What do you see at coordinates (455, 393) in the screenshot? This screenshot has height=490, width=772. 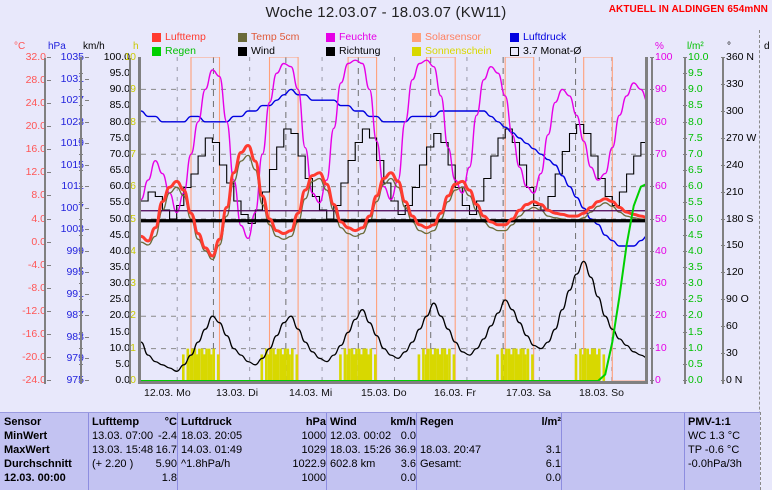 I see `x-axis-label: 16.03. Fr` at bounding box center [455, 393].